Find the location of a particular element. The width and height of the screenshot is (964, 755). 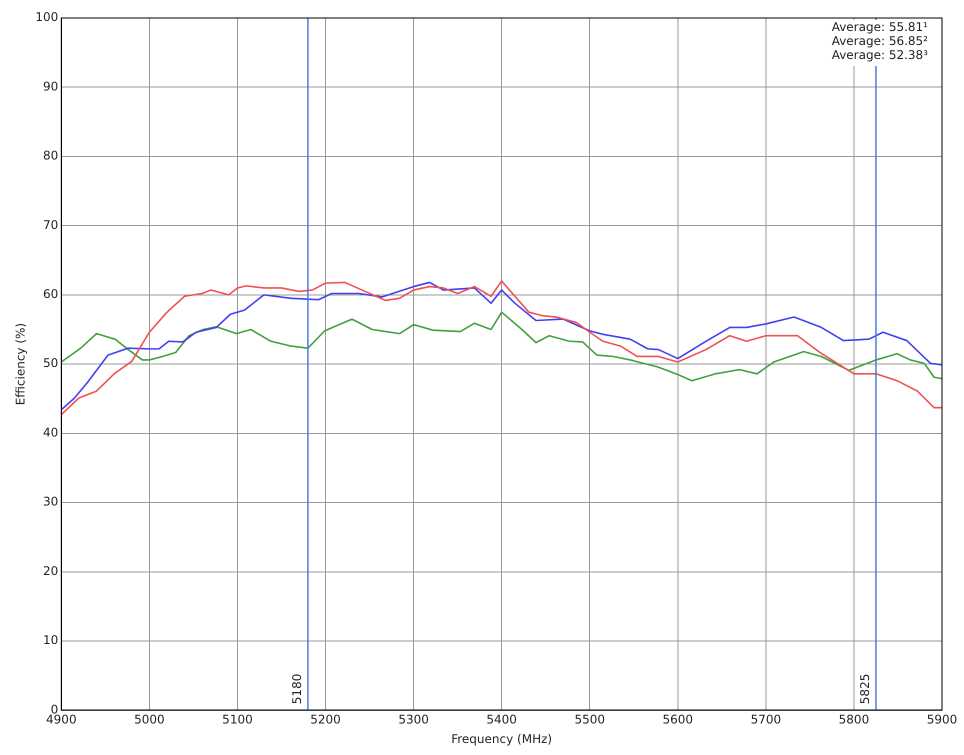

y-tick-label: 50 is located at coordinates (50, 363).